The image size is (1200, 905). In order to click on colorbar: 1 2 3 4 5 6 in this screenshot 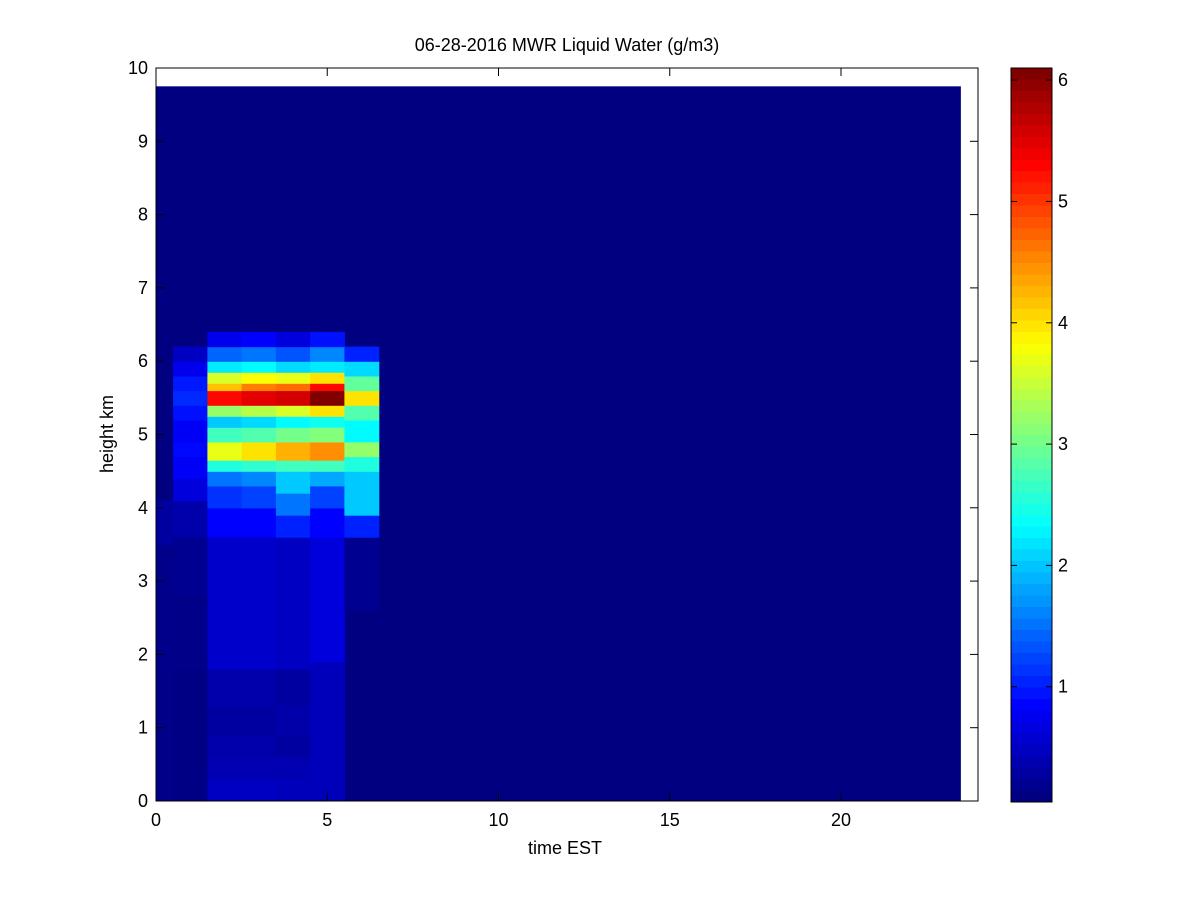, I will do `click(1039, 435)`.